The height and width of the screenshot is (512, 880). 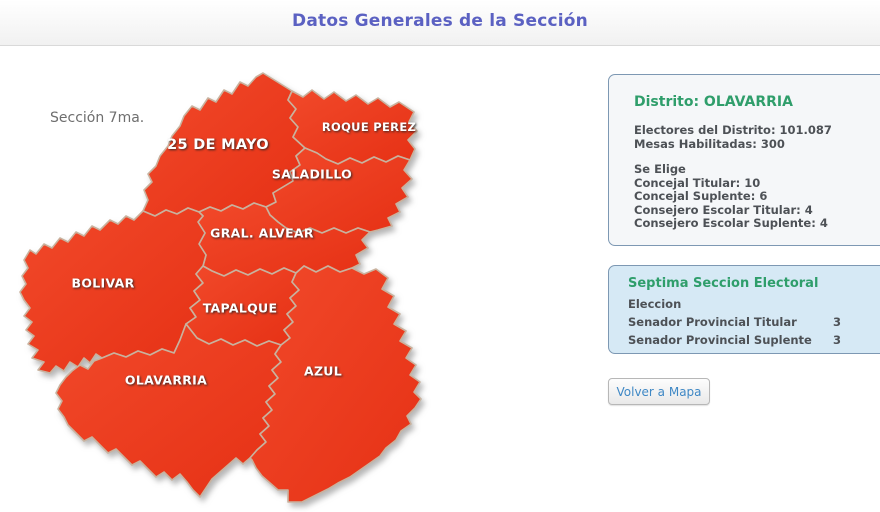 What do you see at coordinates (352, 127) in the screenshot?
I see `district-roque-perez` at bounding box center [352, 127].